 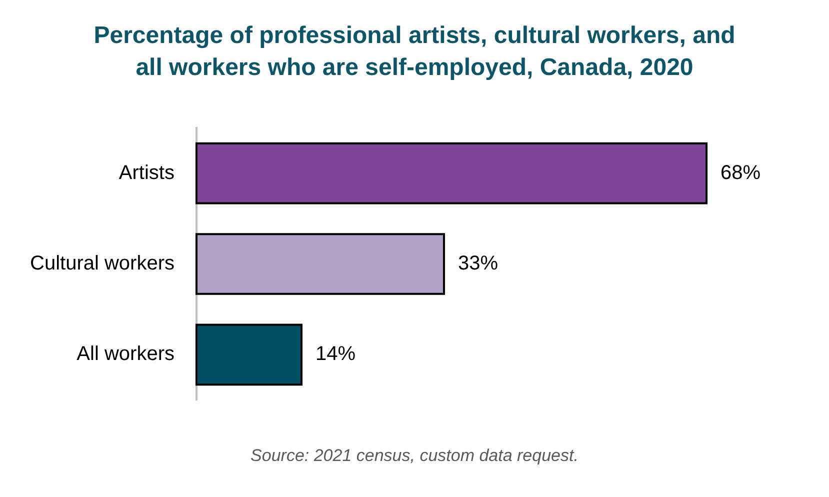 What do you see at coordinates (740, 173) in the screenshot?
I see `data-label: 68%` at bounding box center [740, 173].